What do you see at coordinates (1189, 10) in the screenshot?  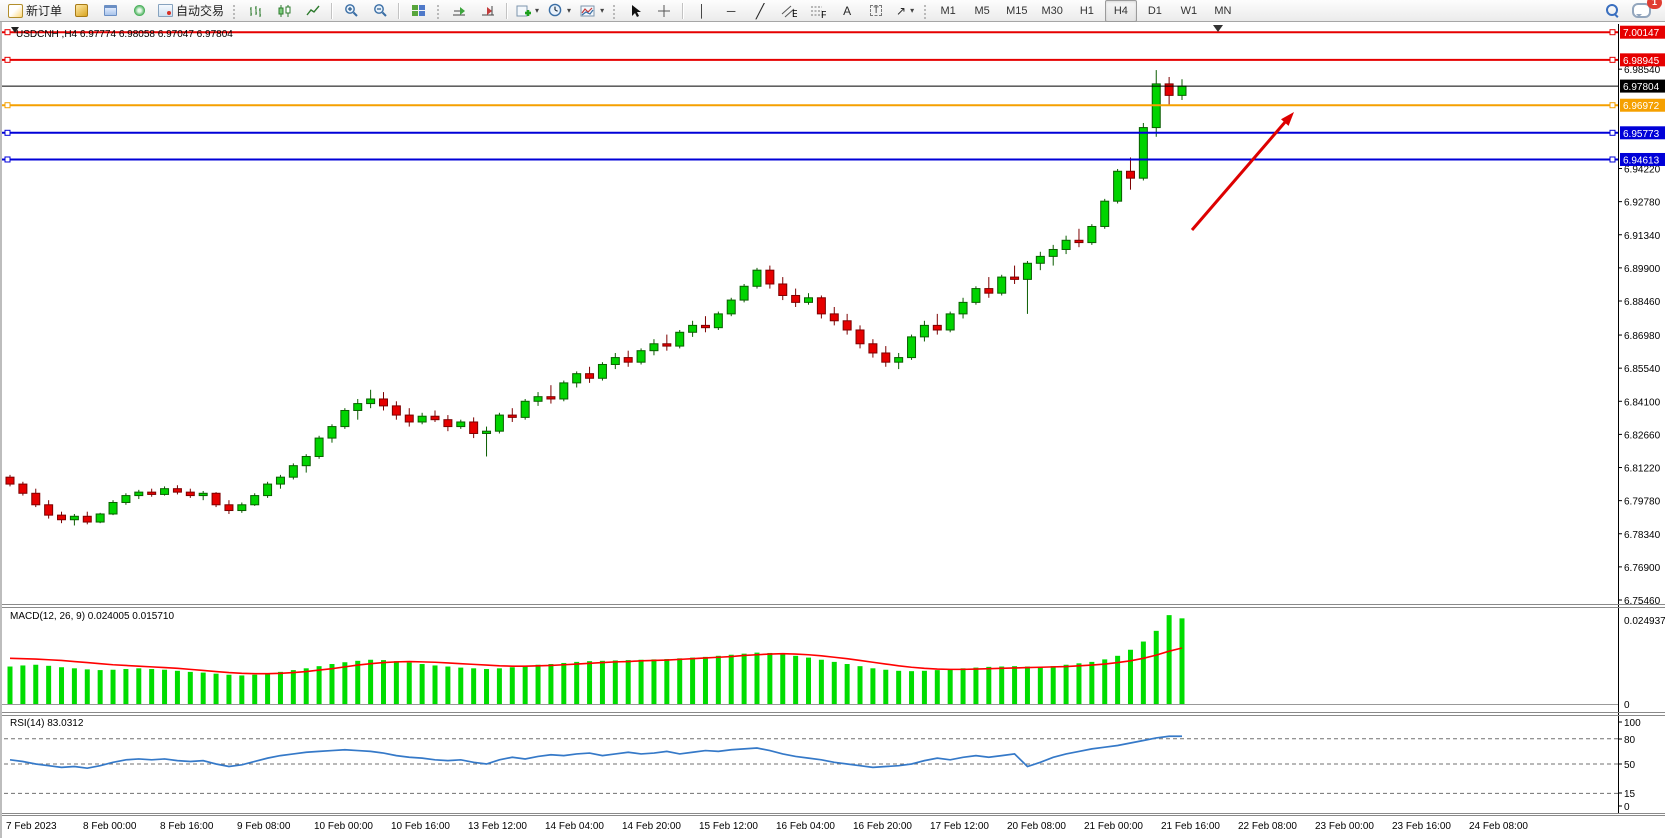 I see `timeframe-w1-button: W1` at bounding box center [1189, 10].